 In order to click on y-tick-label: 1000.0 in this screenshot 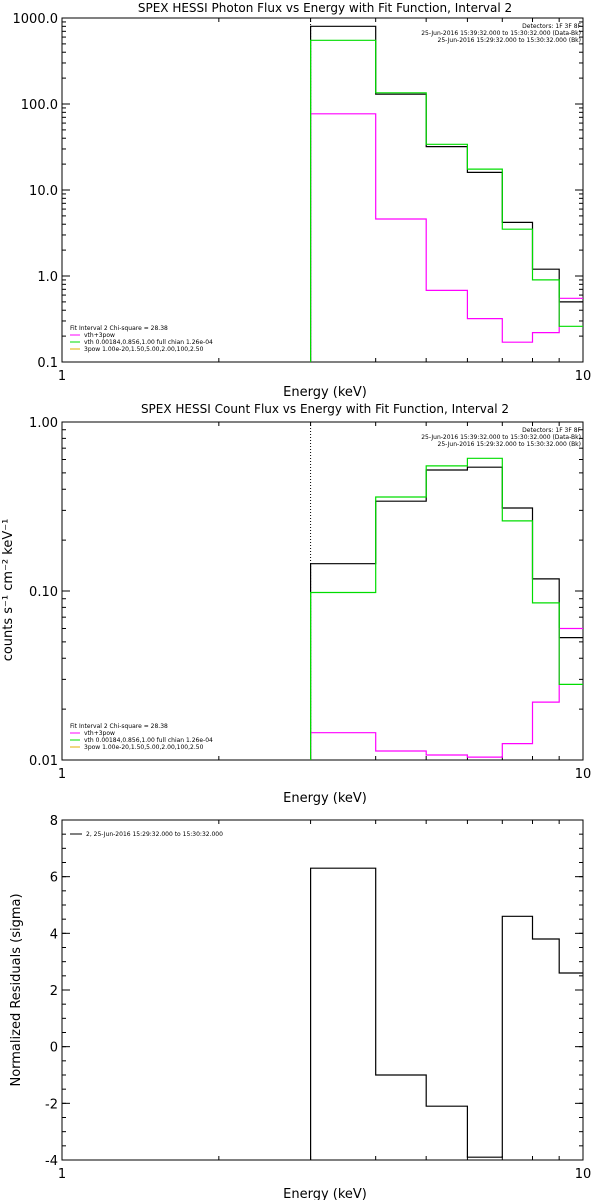, I will do `click(36, 19)`.